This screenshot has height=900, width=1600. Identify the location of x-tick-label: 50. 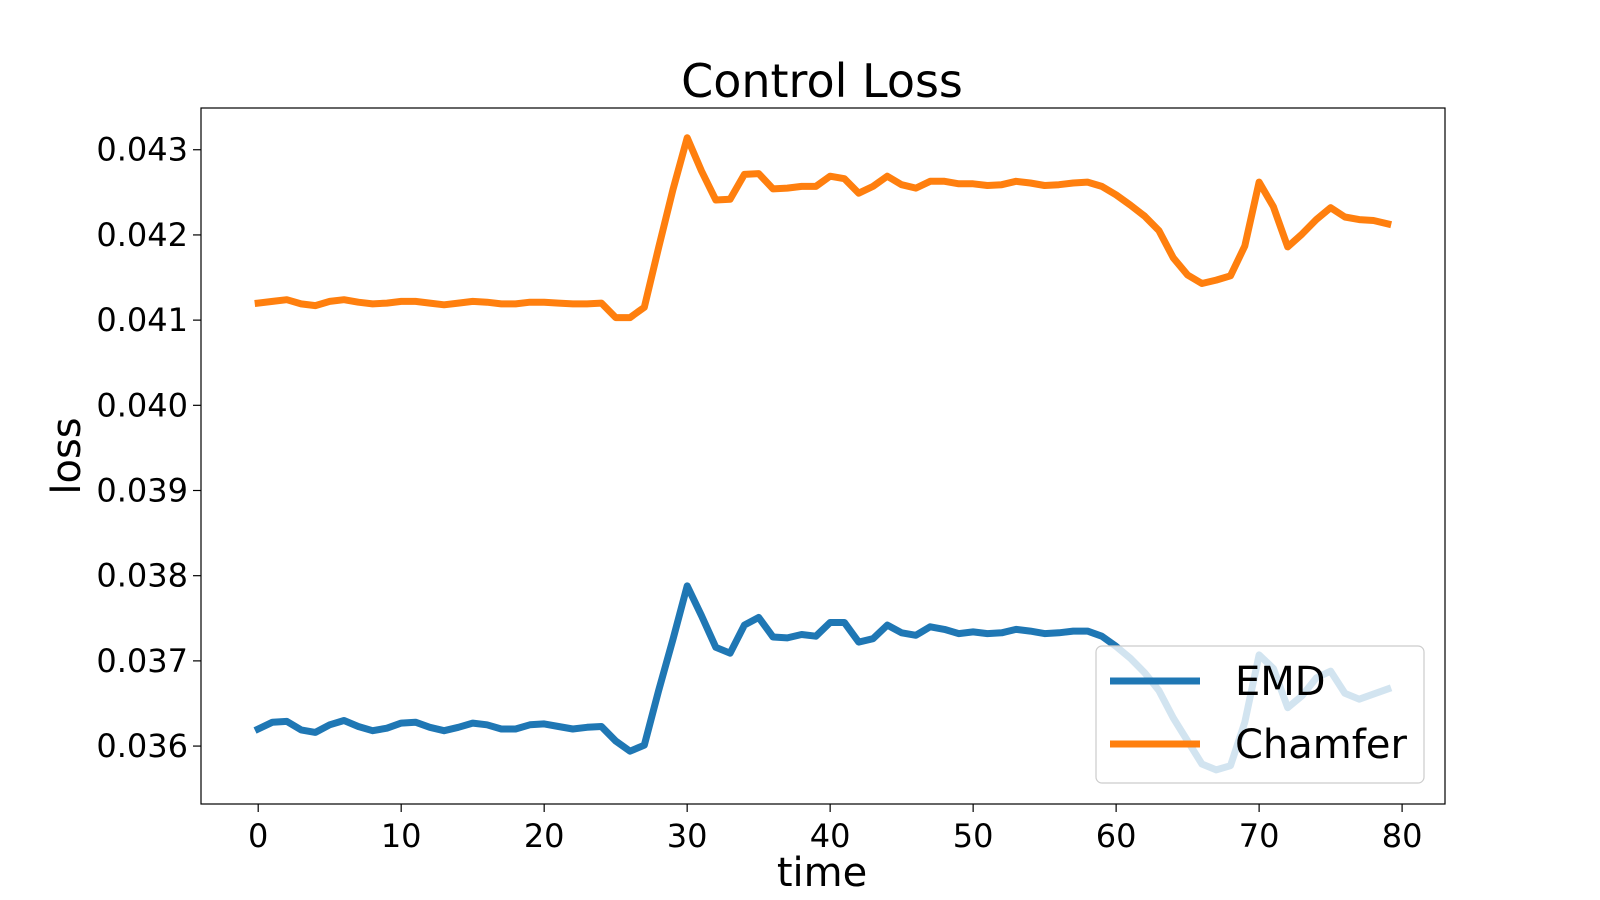
(973, 836).